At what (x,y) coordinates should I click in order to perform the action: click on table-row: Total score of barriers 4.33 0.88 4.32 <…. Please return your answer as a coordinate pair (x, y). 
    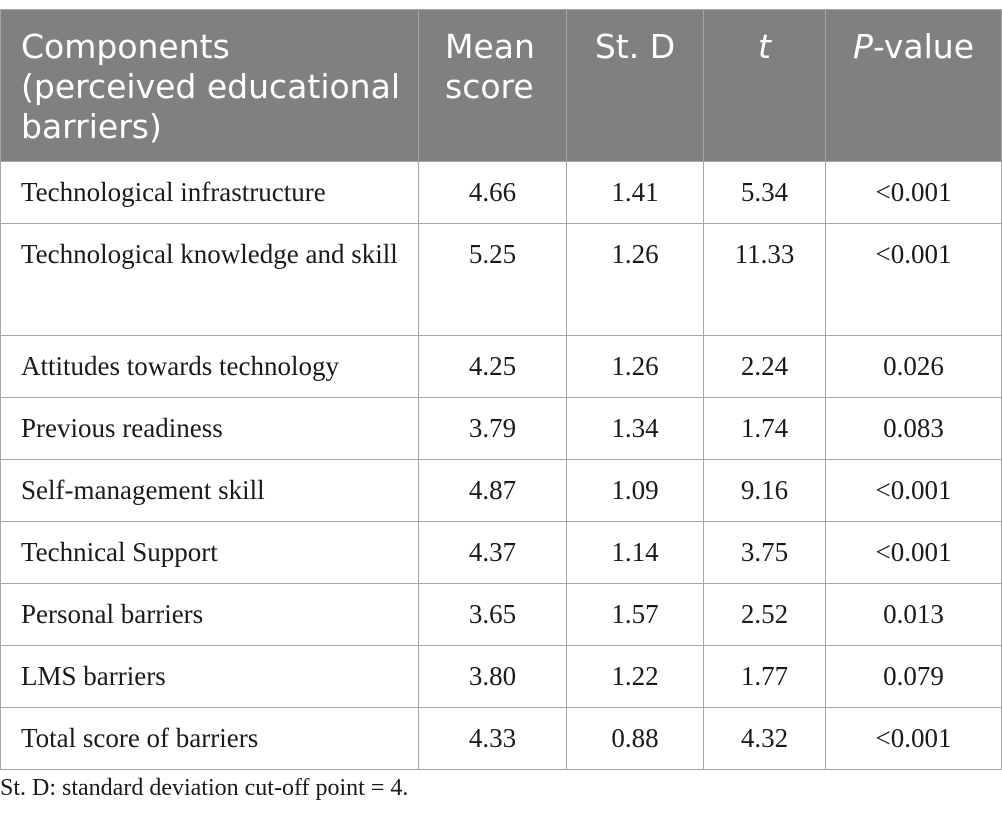
    Looking at the image, I should click on (501, 738).